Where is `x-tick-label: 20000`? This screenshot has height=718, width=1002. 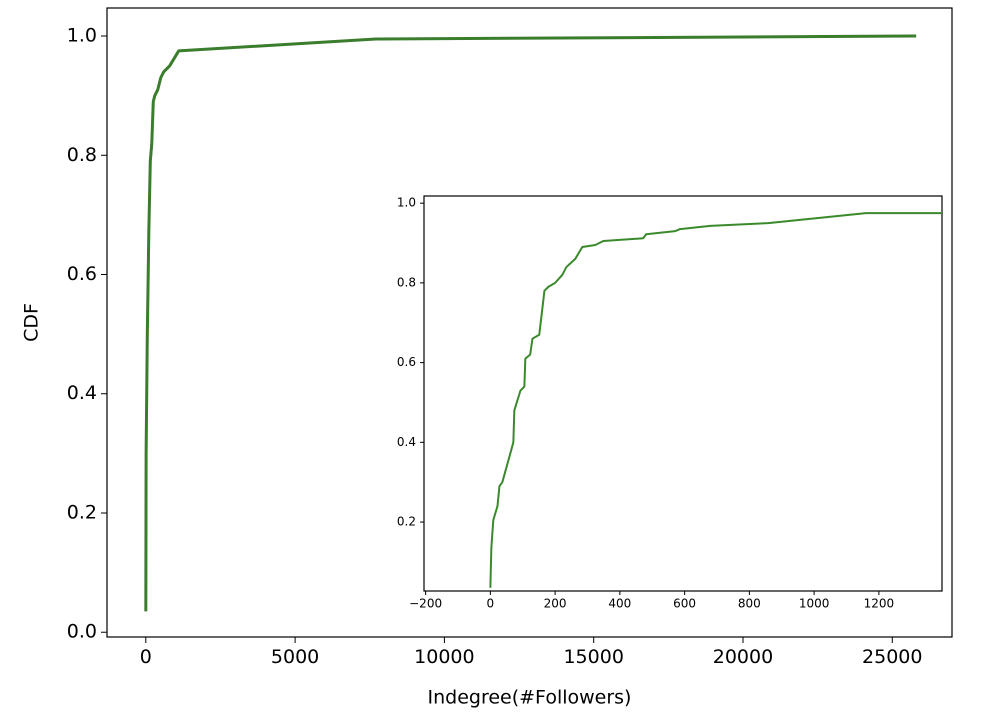
x-tick-label: 20000 is located at coordinates (743, 657).